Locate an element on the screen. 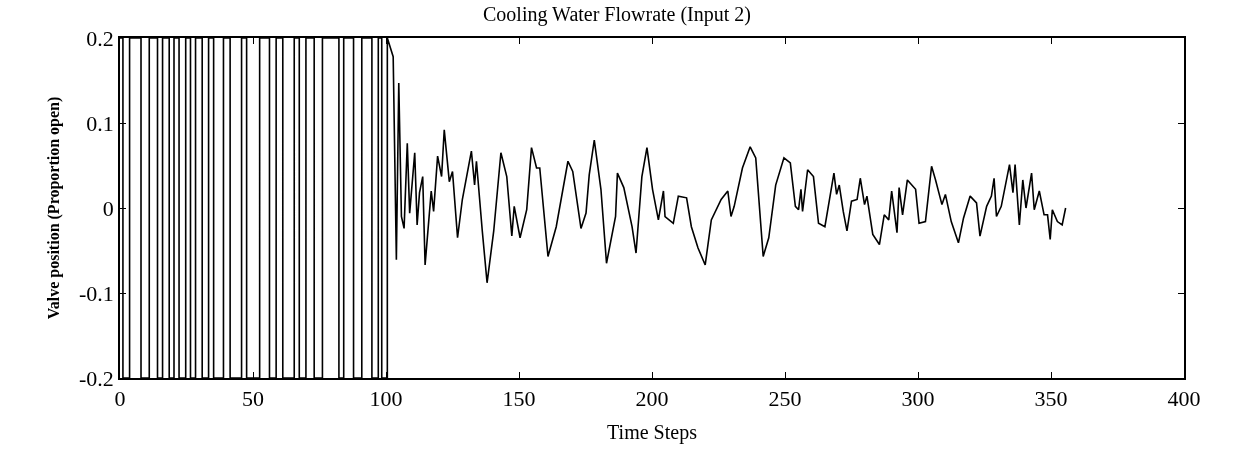 This screenshot has width=1234, height=453. y-tick-label: 0.1 is located at coordinates (100, 123).